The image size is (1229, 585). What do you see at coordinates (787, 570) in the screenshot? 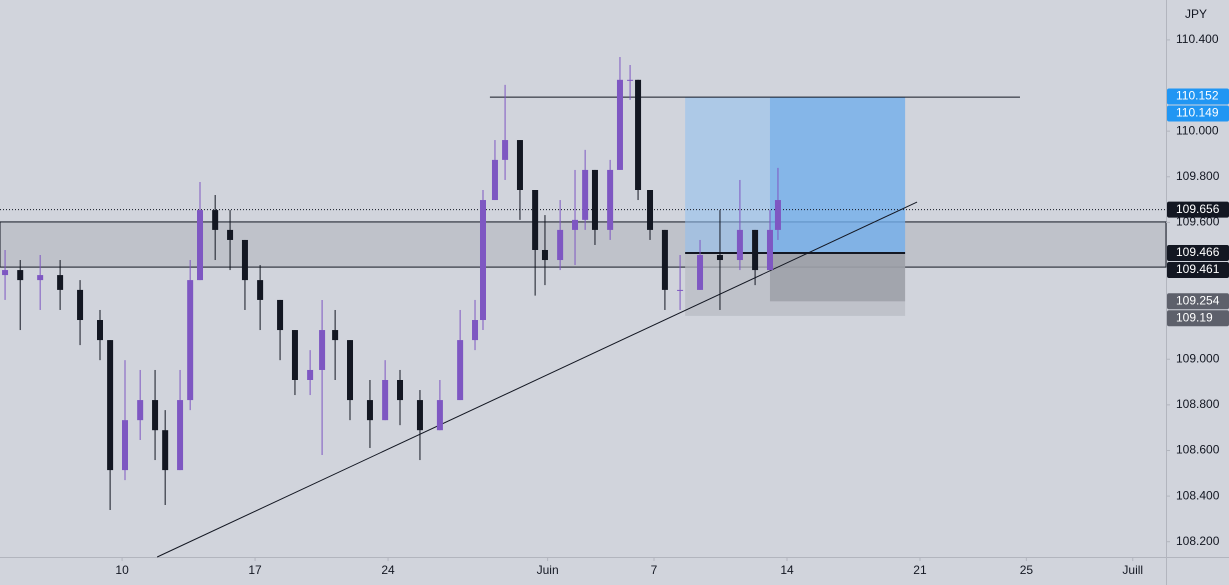
I see `x-tick-label: 14` at bounding box center [787, 570].